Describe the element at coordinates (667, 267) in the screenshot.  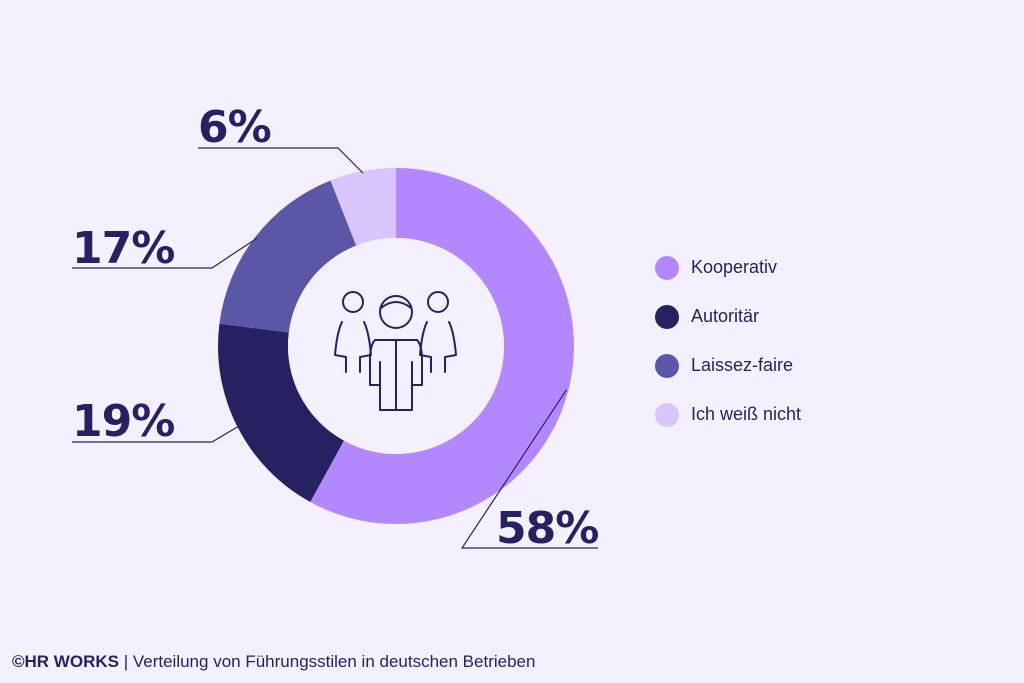
I see `legend-swatch-kooperativ` at that location.